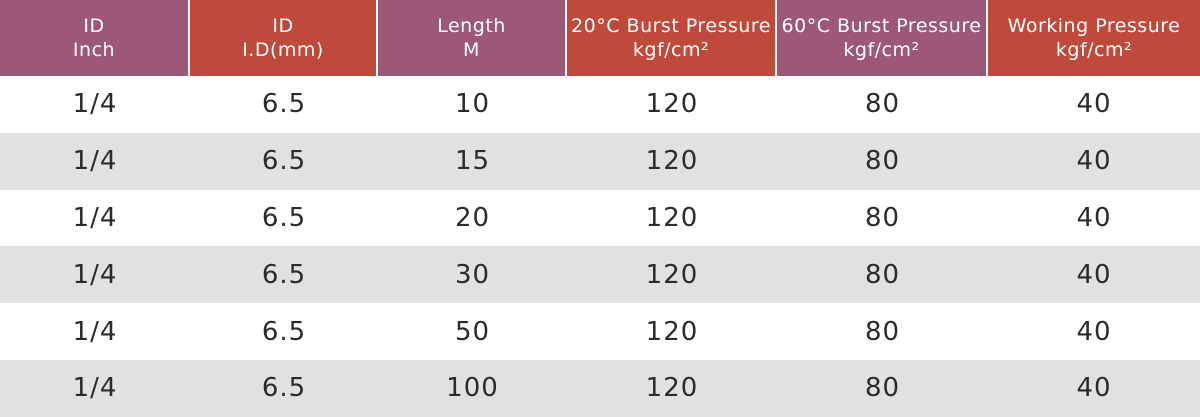 Image resolution: width=1200 pixels, height=417 pixels. Describe the element at coordinates (471, 50) in the screenshot. I see `header-text: M` at that location.